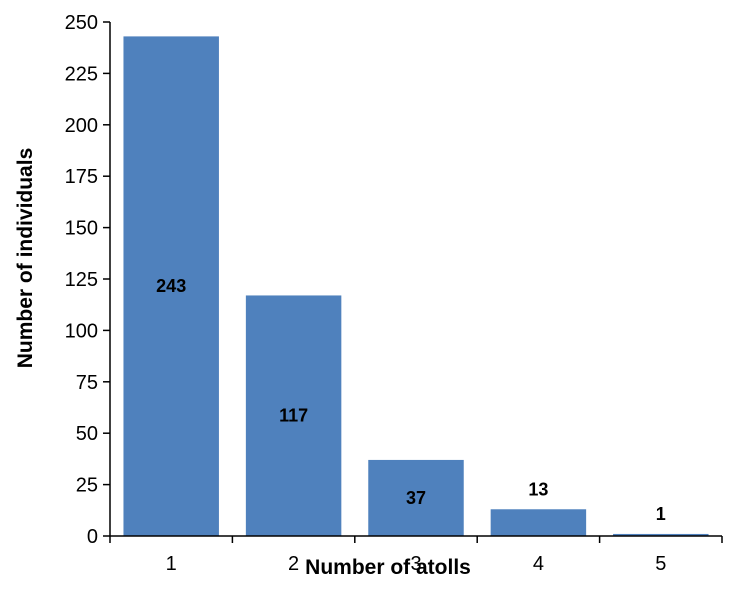  I want to click on x-tick-label: 2, so click(293, 564).